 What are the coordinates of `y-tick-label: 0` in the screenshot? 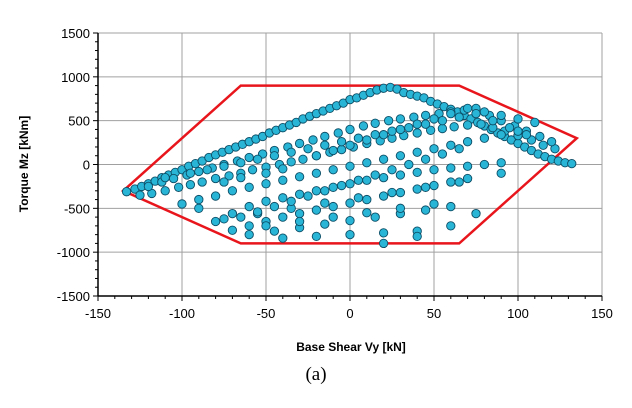 It's located at (86, 165).